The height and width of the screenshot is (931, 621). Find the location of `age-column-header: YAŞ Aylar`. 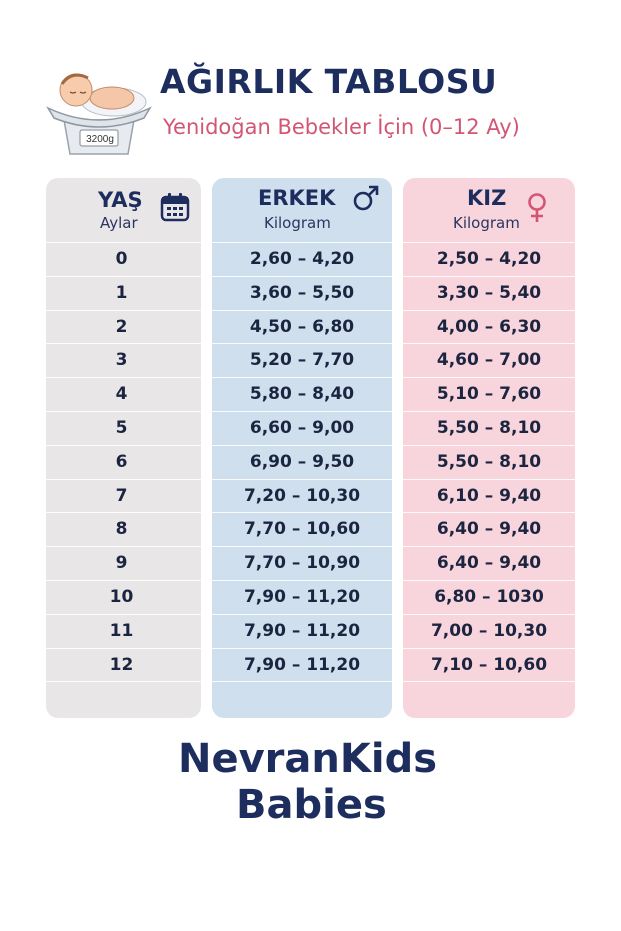

age-column-header: YAŞ Aylar is located at coordinates (123, 210).